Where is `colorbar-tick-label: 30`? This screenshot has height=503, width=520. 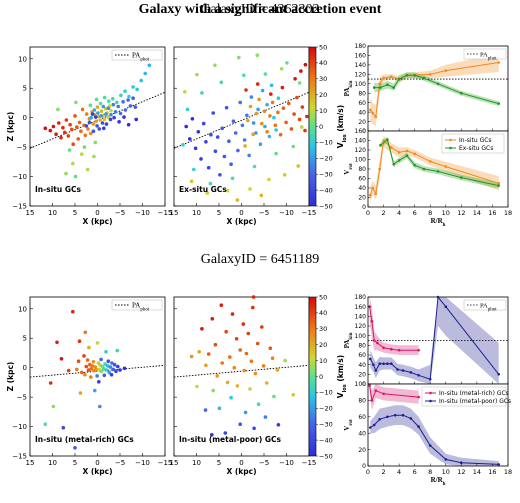
colorbar-tick-label: 30 is located at coordinates (323, 329).